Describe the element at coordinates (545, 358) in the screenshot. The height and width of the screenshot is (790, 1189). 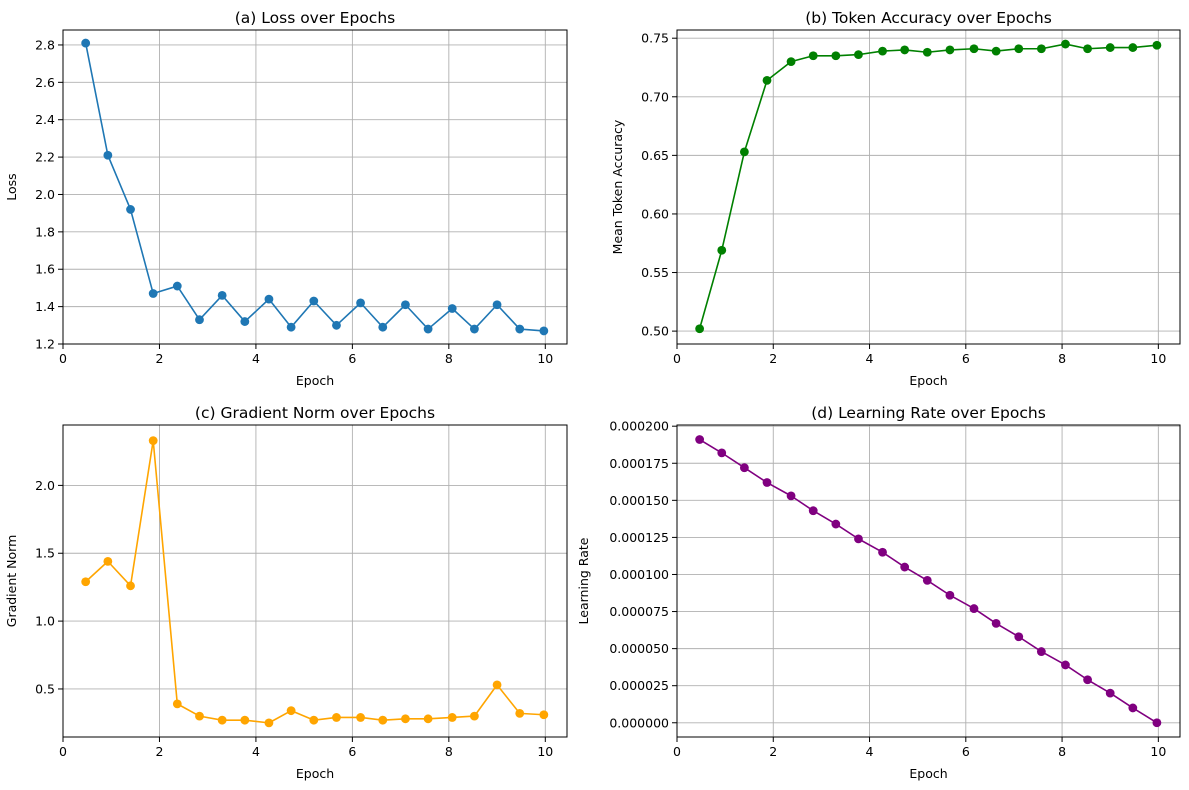
I see `x-tick-label-a-5: 10` at that location.